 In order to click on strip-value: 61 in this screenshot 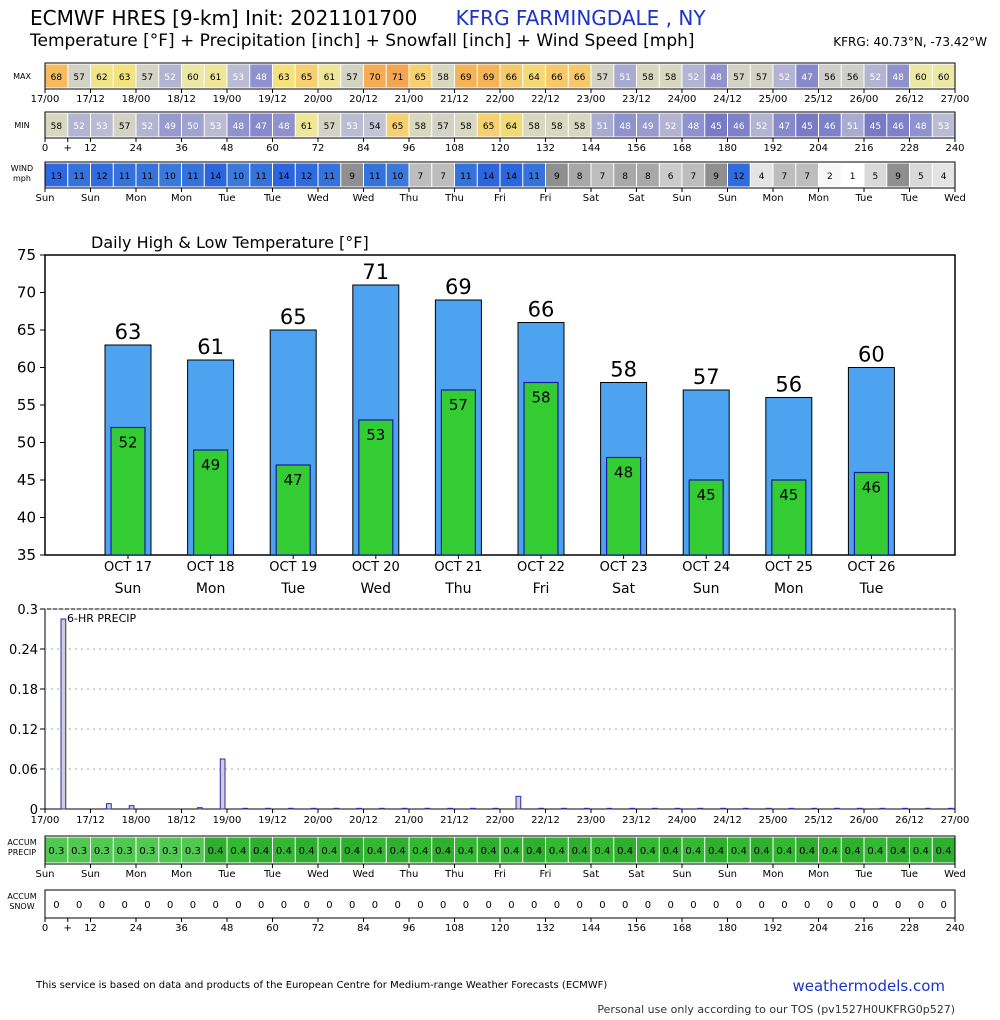, I will do `click(215, 78)`.